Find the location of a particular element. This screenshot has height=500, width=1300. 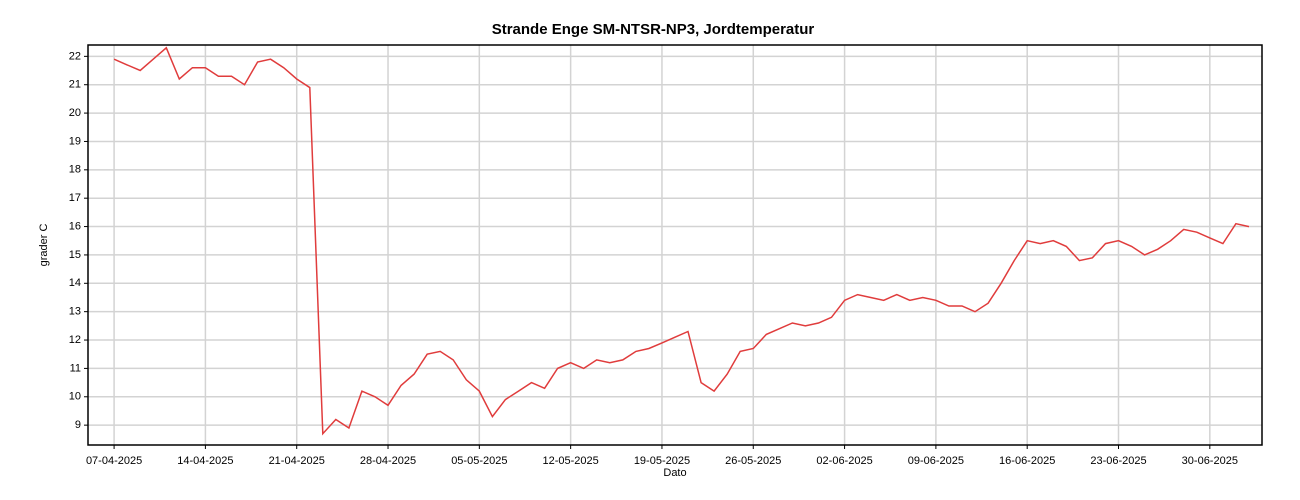

y-tick-label: 18 is located at coordinates (75, 170).